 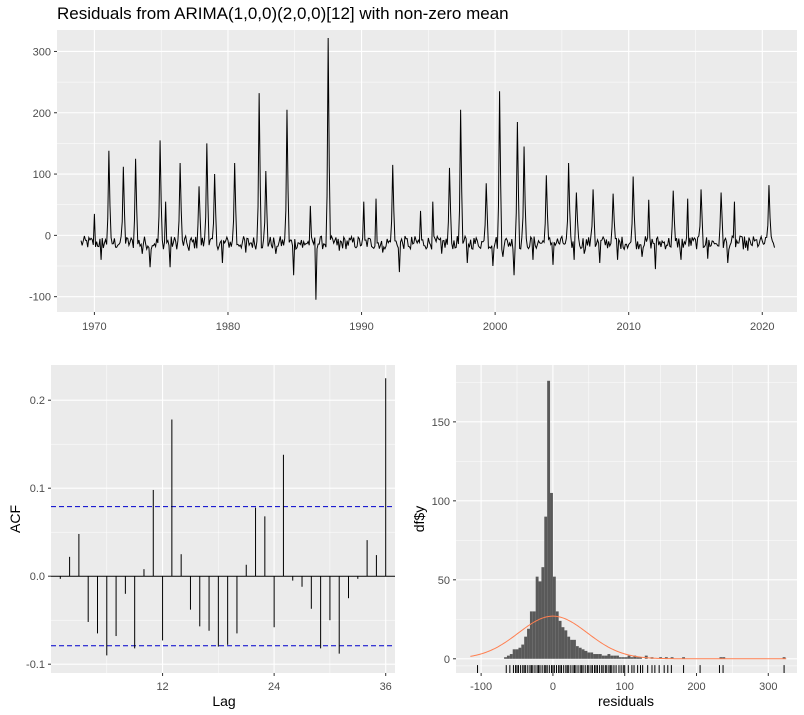 What do you see at coordinates (386, 687) in the screenshot?
I see `x-tick-label: 36` at bounding box center [386, 687].